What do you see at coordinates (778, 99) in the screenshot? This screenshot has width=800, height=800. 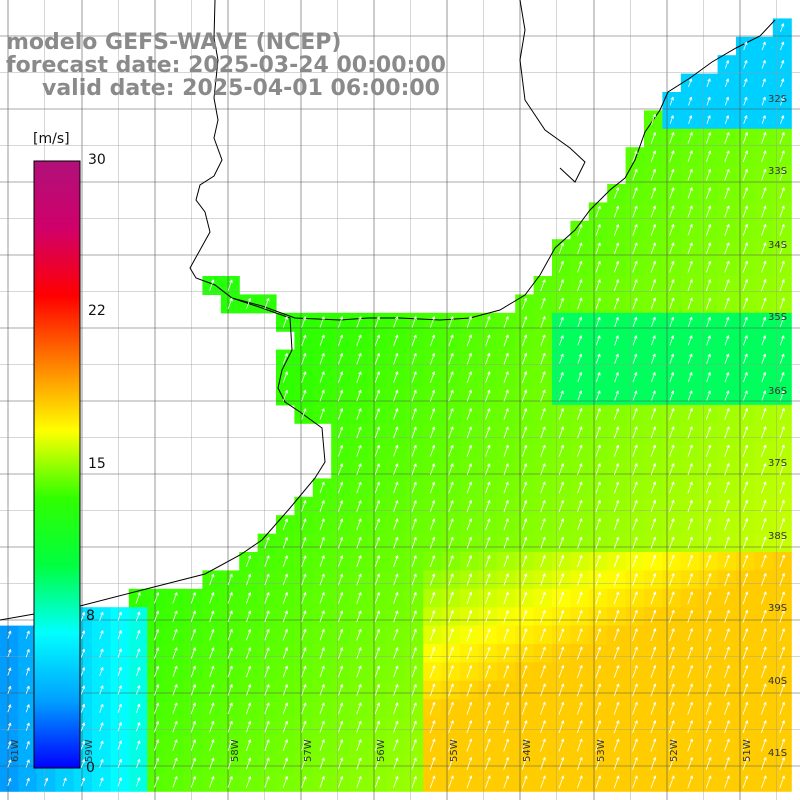 I see `lat-label: 32S` at bounding box center [778, 99].